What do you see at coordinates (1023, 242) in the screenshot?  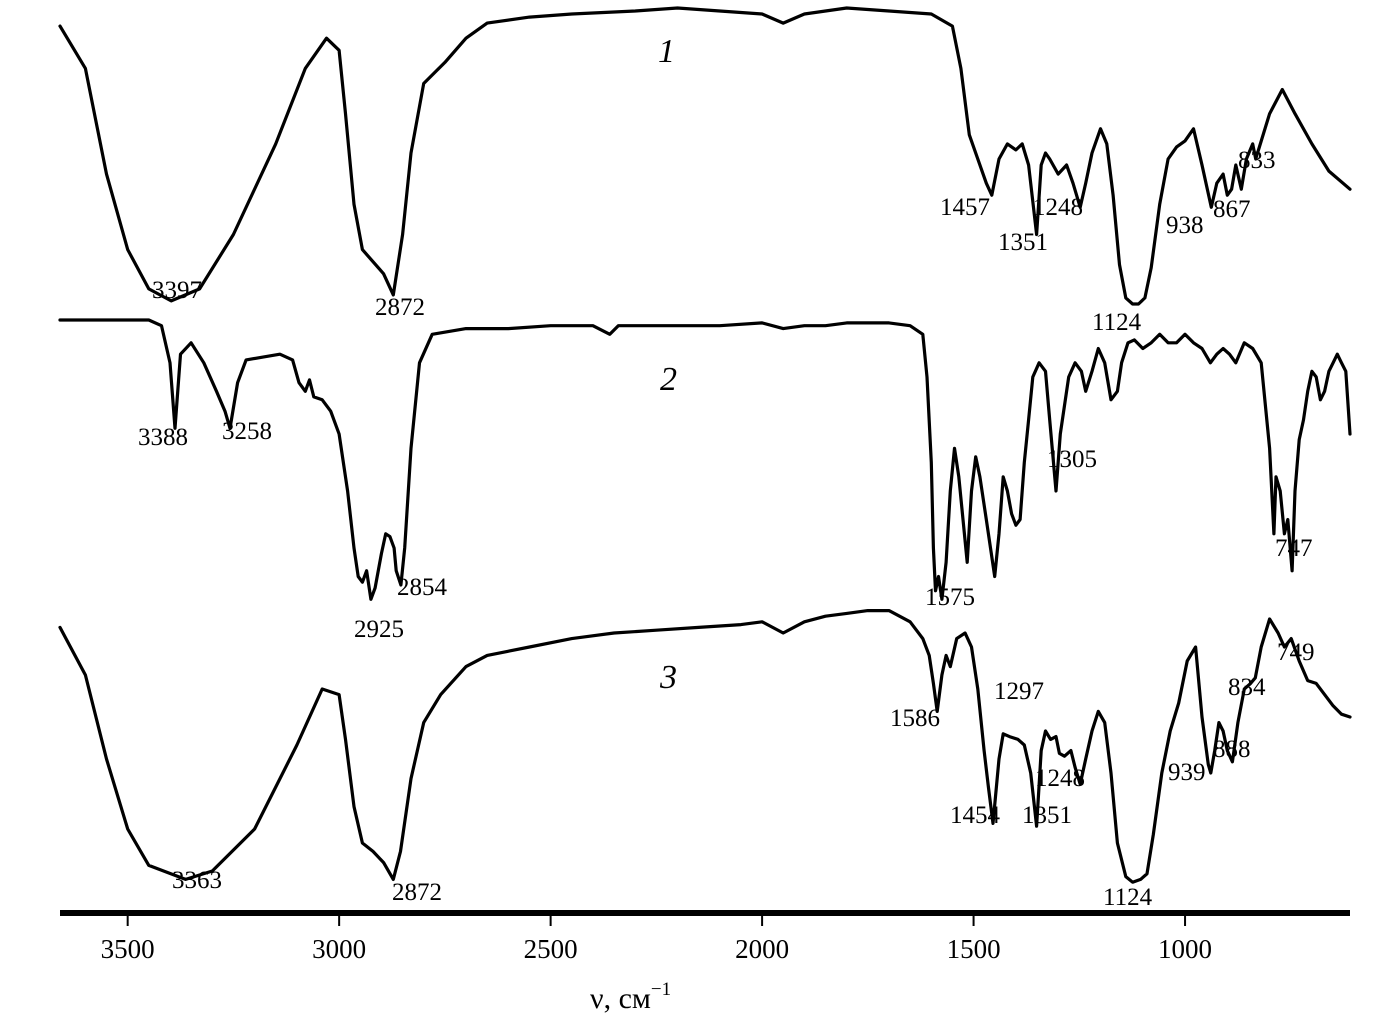 I see `peak-label-1-1351: 1351` at bounding box center [1023, 242].